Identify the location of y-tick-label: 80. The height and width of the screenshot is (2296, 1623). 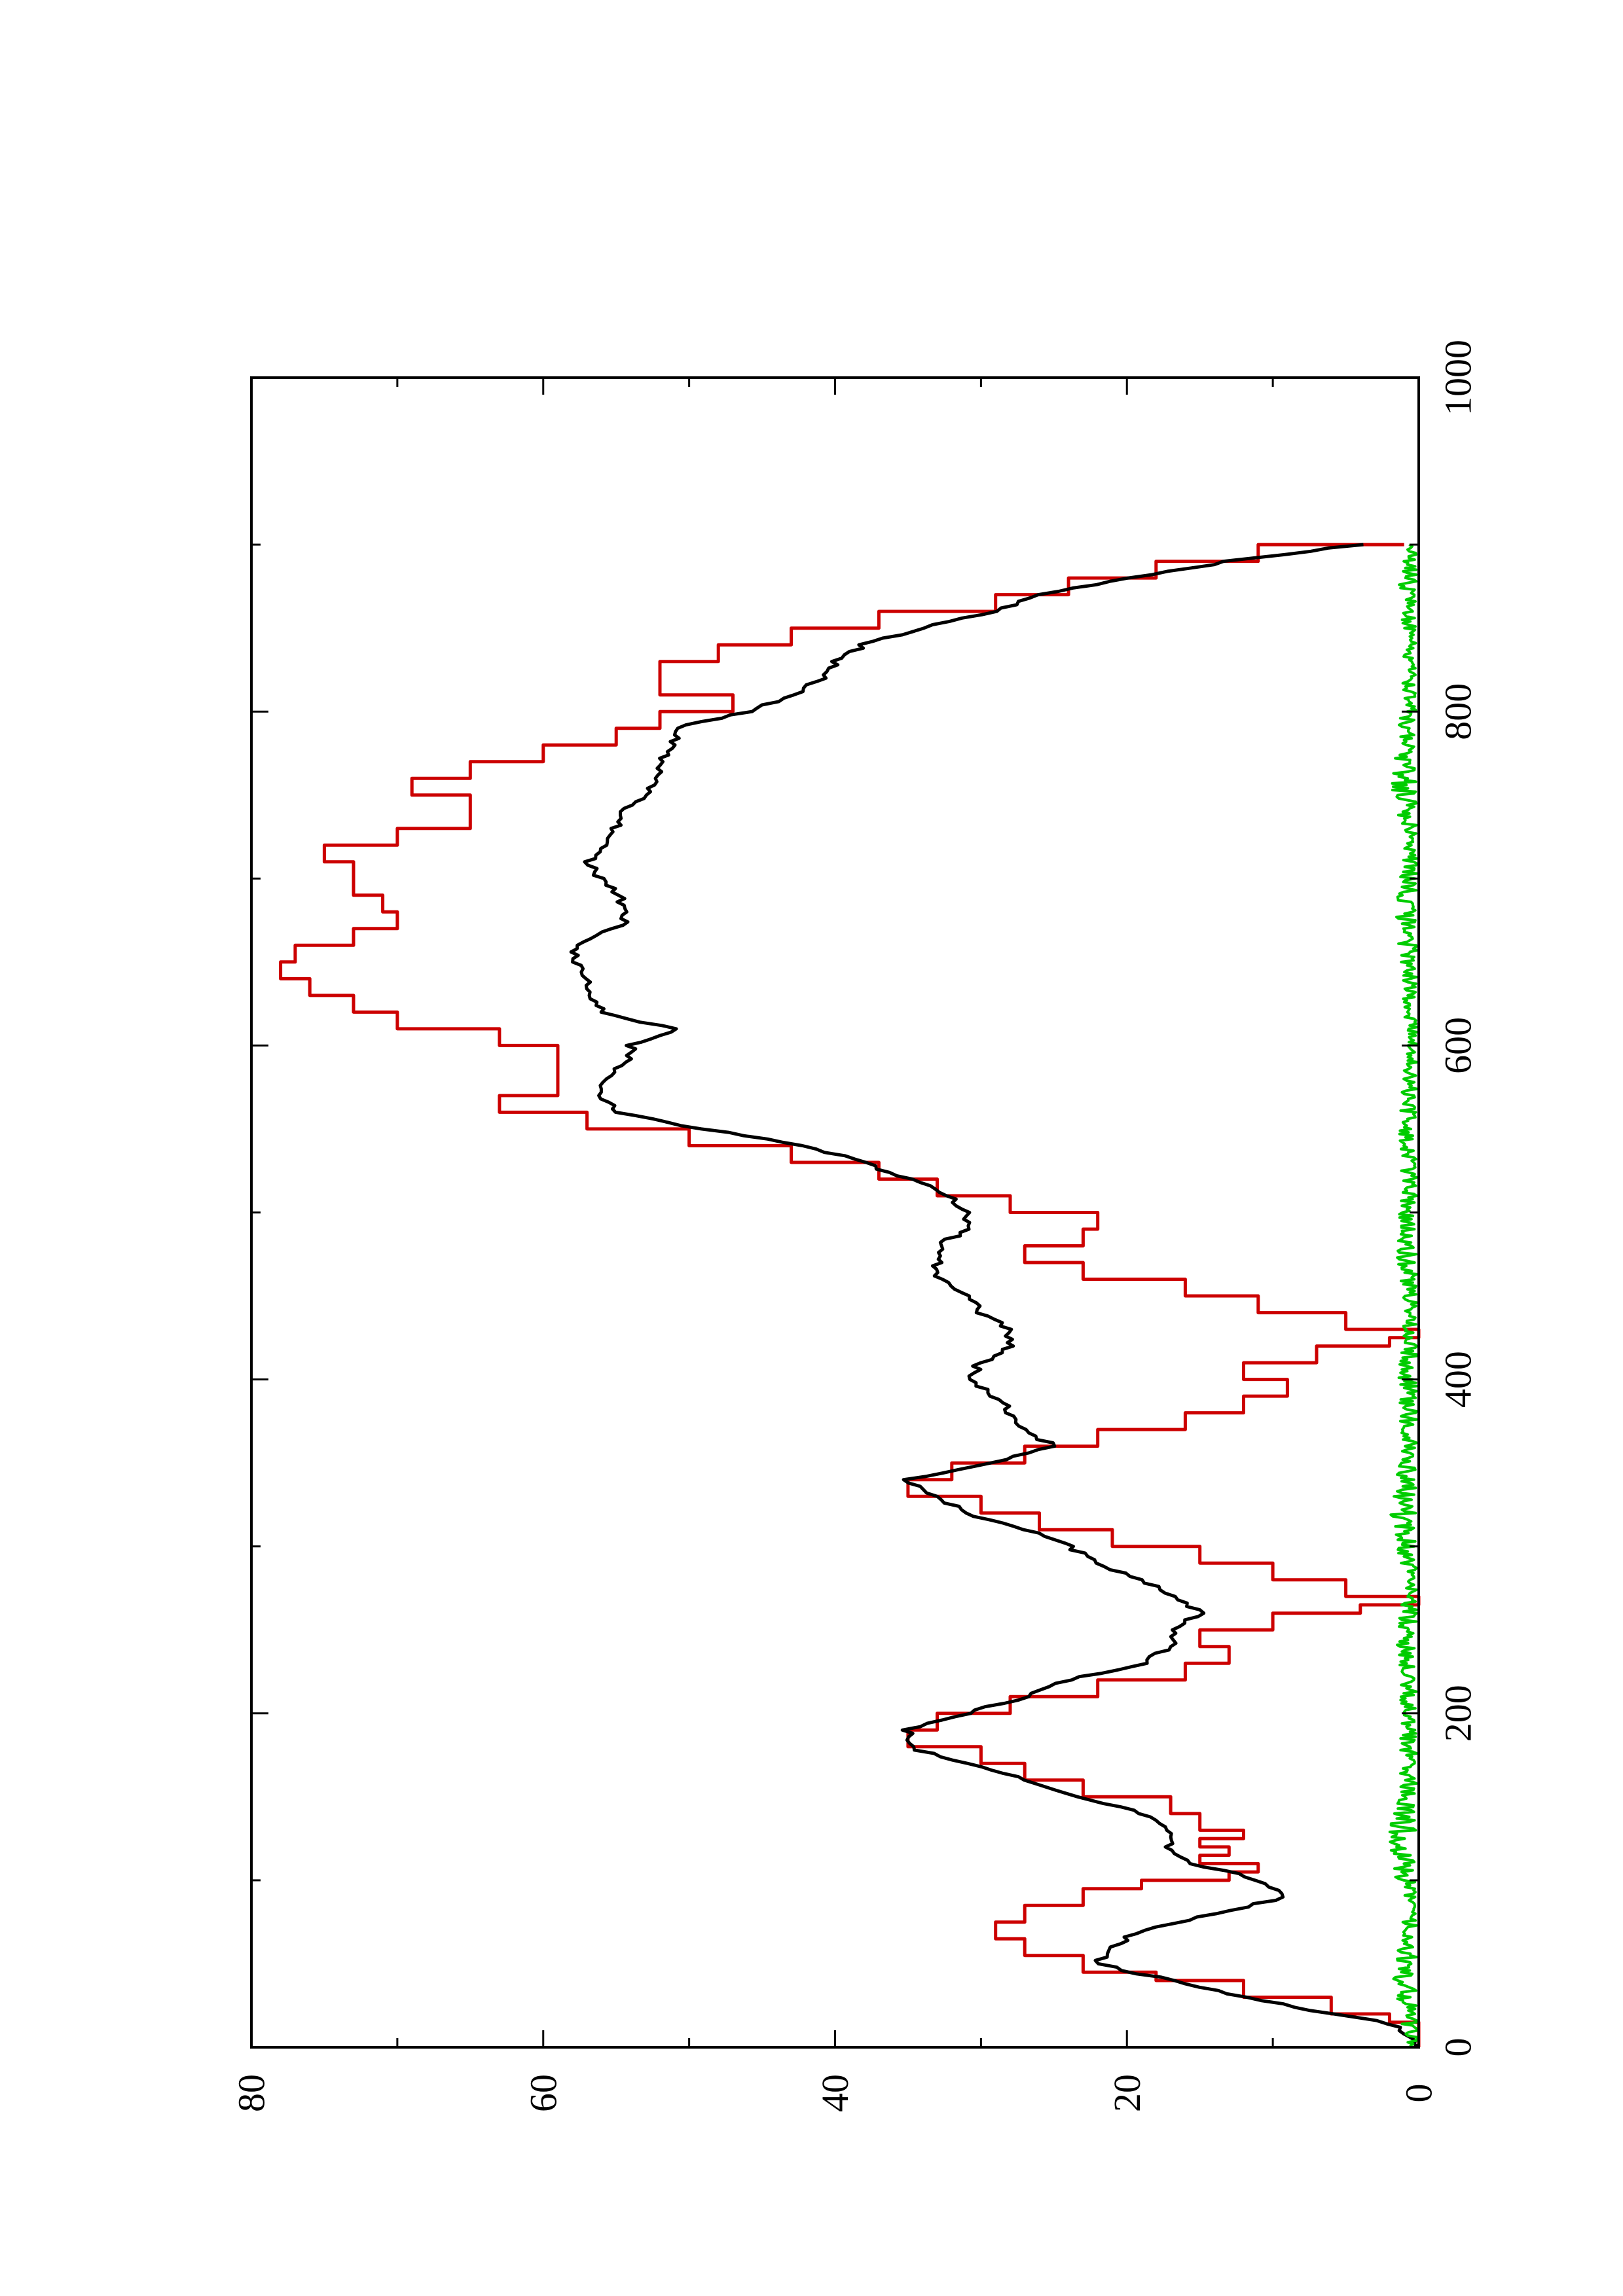
(251, 2093).